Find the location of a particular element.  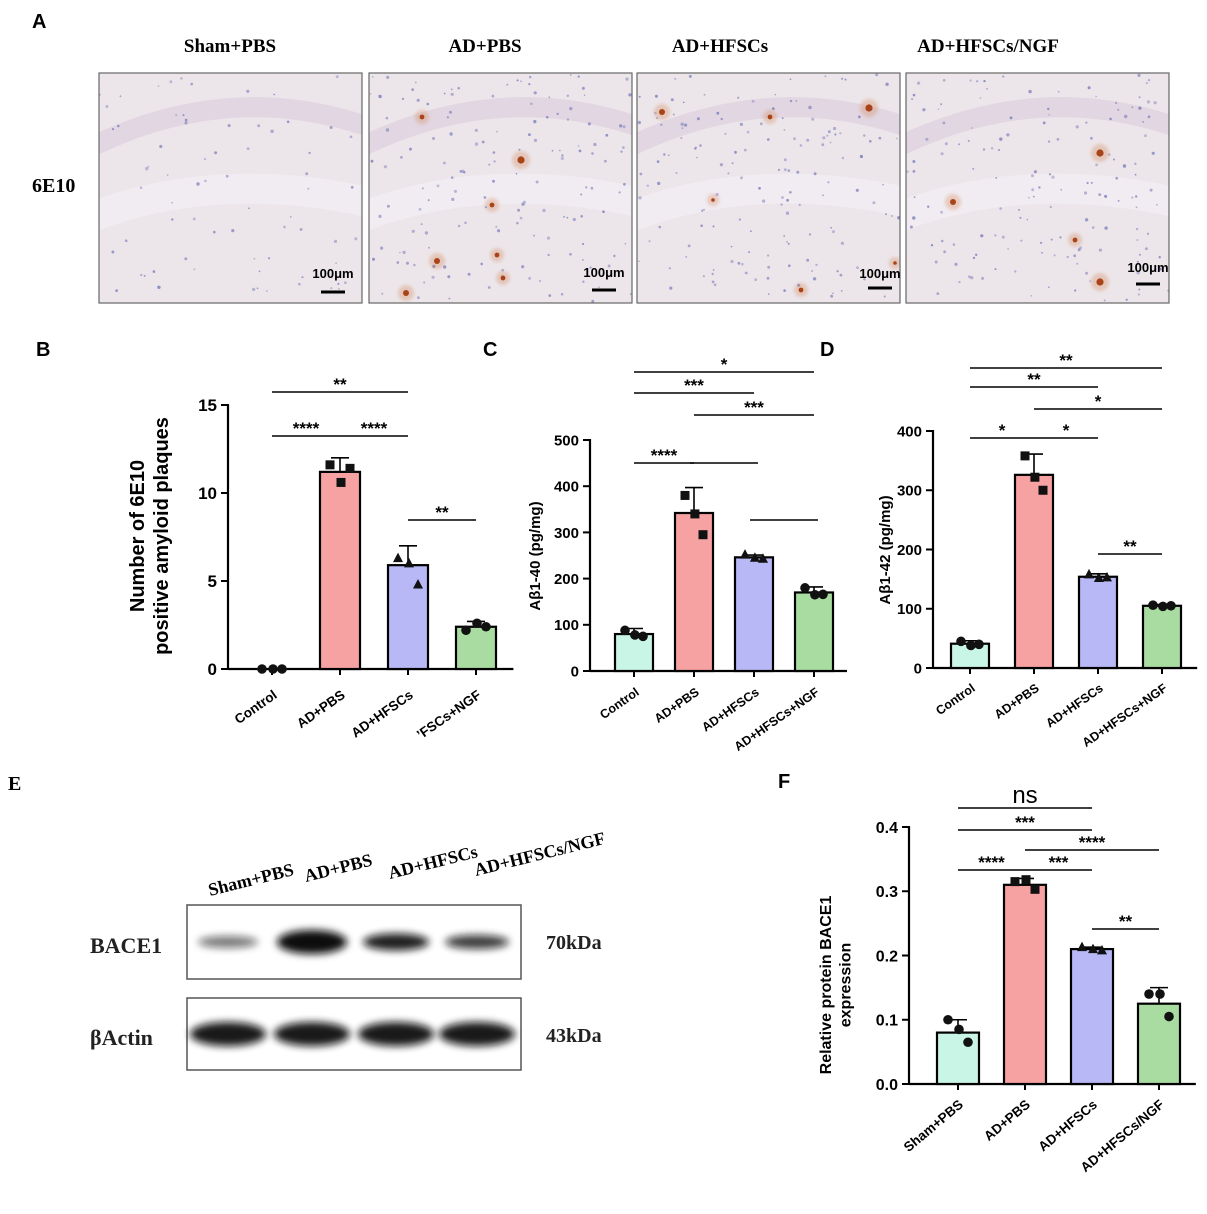

band-bace1-ad-hfscs is located at coordinates (396, 942).